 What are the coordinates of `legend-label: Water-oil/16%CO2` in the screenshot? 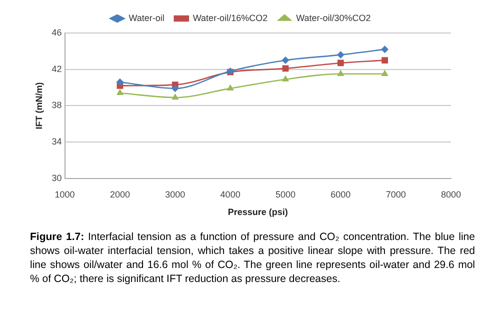 It's located at (230, 17).